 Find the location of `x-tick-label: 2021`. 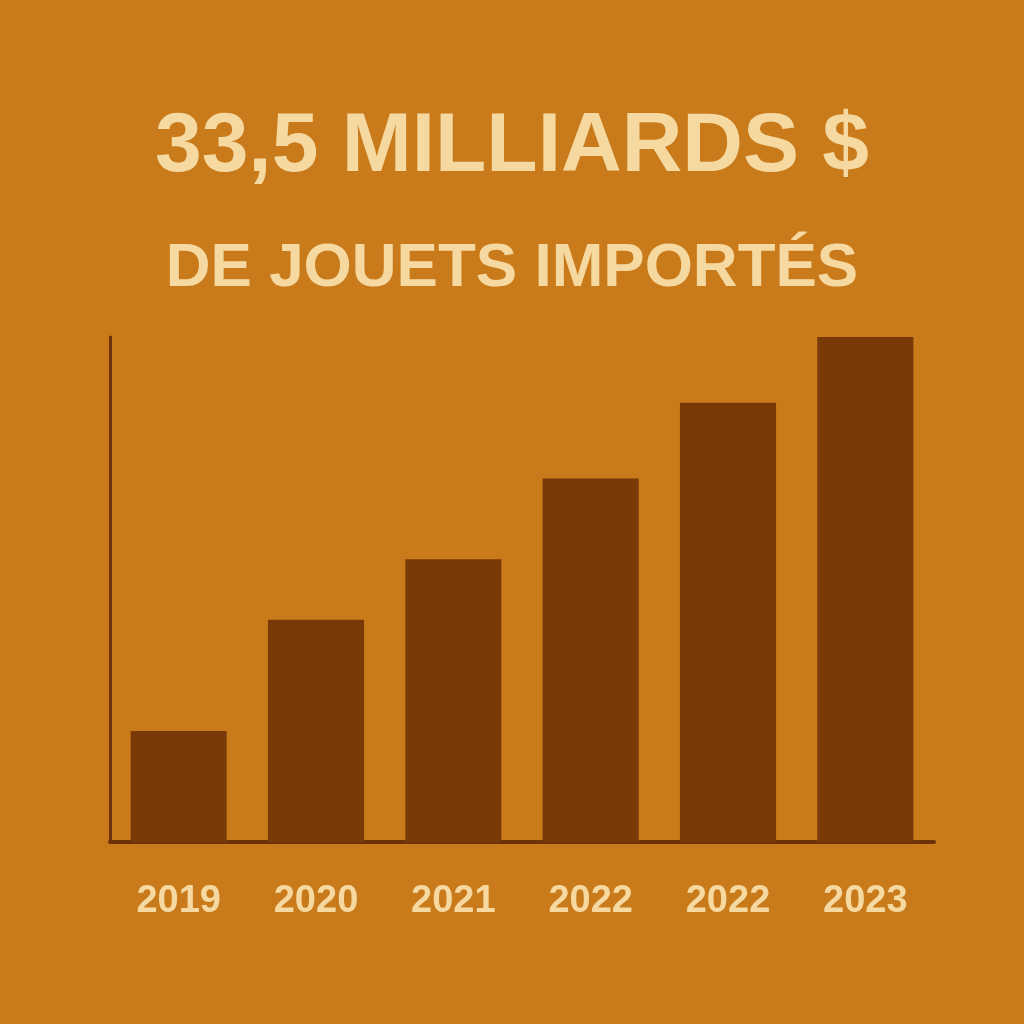

x-tick-label: 2021 is located at coordinates (453, 899).